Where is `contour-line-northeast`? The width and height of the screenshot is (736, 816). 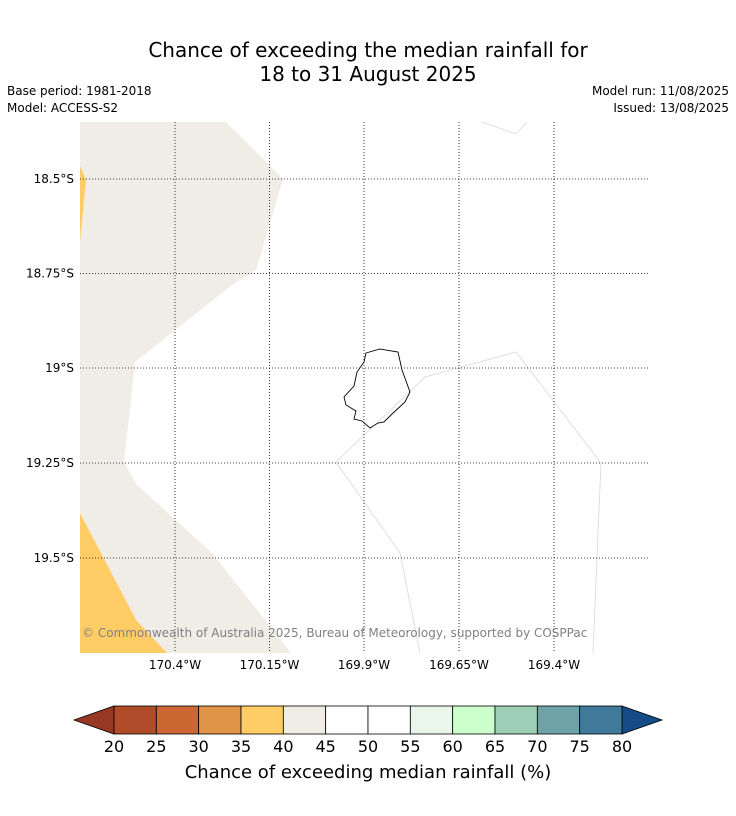 contour-line-northeast is located at coordinates (504, 128).